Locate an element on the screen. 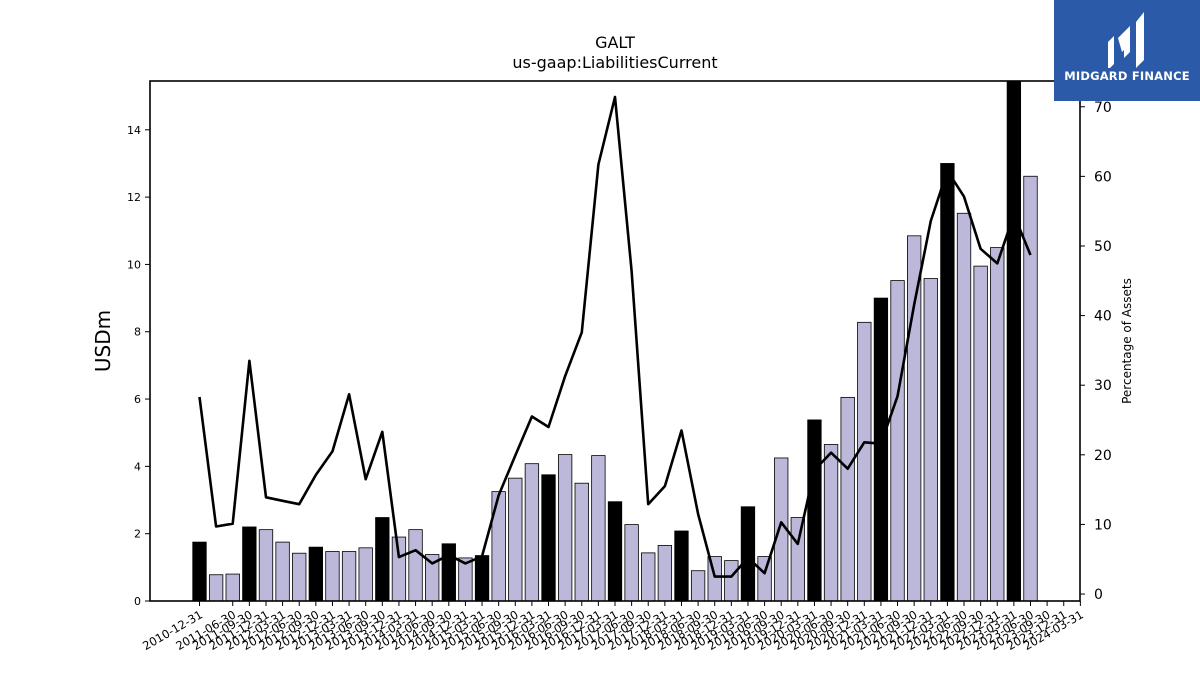  chart-title: GALT is located at coordinates (615, 42).